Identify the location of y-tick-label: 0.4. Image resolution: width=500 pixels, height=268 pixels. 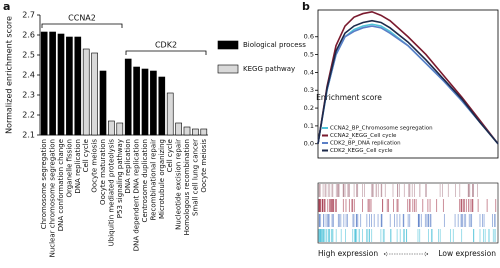
(309, 72).